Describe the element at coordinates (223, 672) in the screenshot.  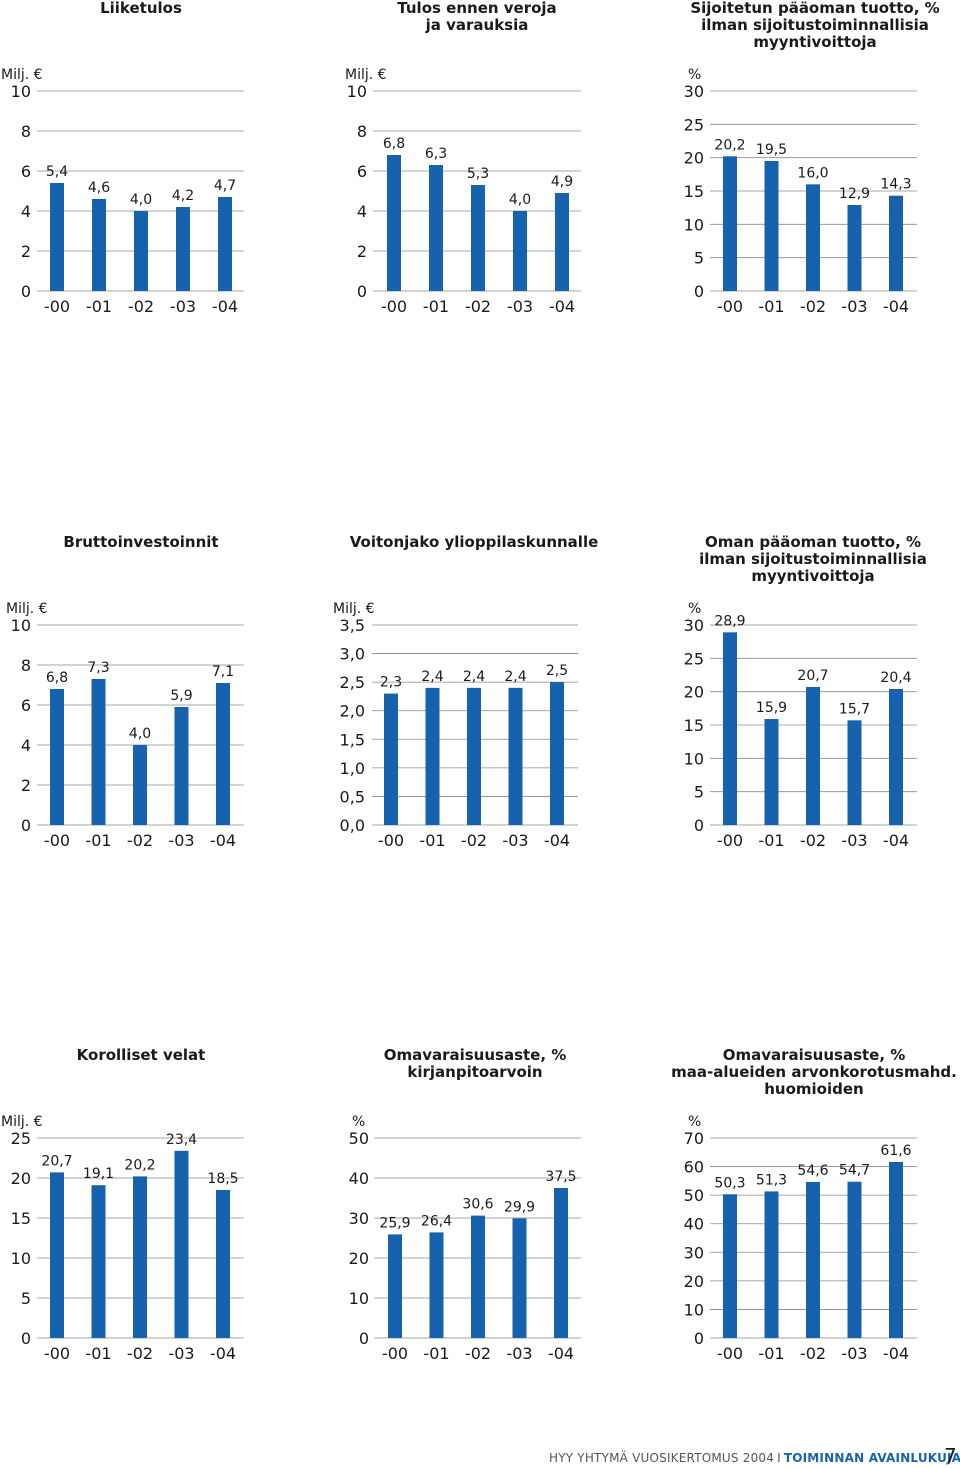
I see `bar-value-label: 7,1` at that location.